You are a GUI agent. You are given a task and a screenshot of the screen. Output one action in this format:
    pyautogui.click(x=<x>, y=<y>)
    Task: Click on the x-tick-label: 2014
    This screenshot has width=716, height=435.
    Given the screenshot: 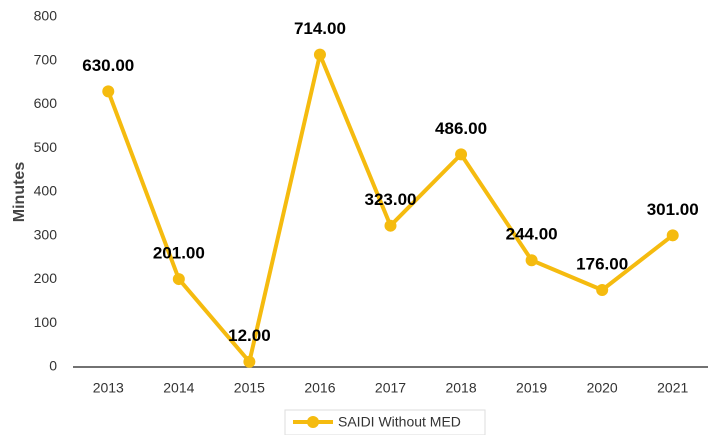 What is the action you would take?
    pyautogui.click(x=178, y=388)
    